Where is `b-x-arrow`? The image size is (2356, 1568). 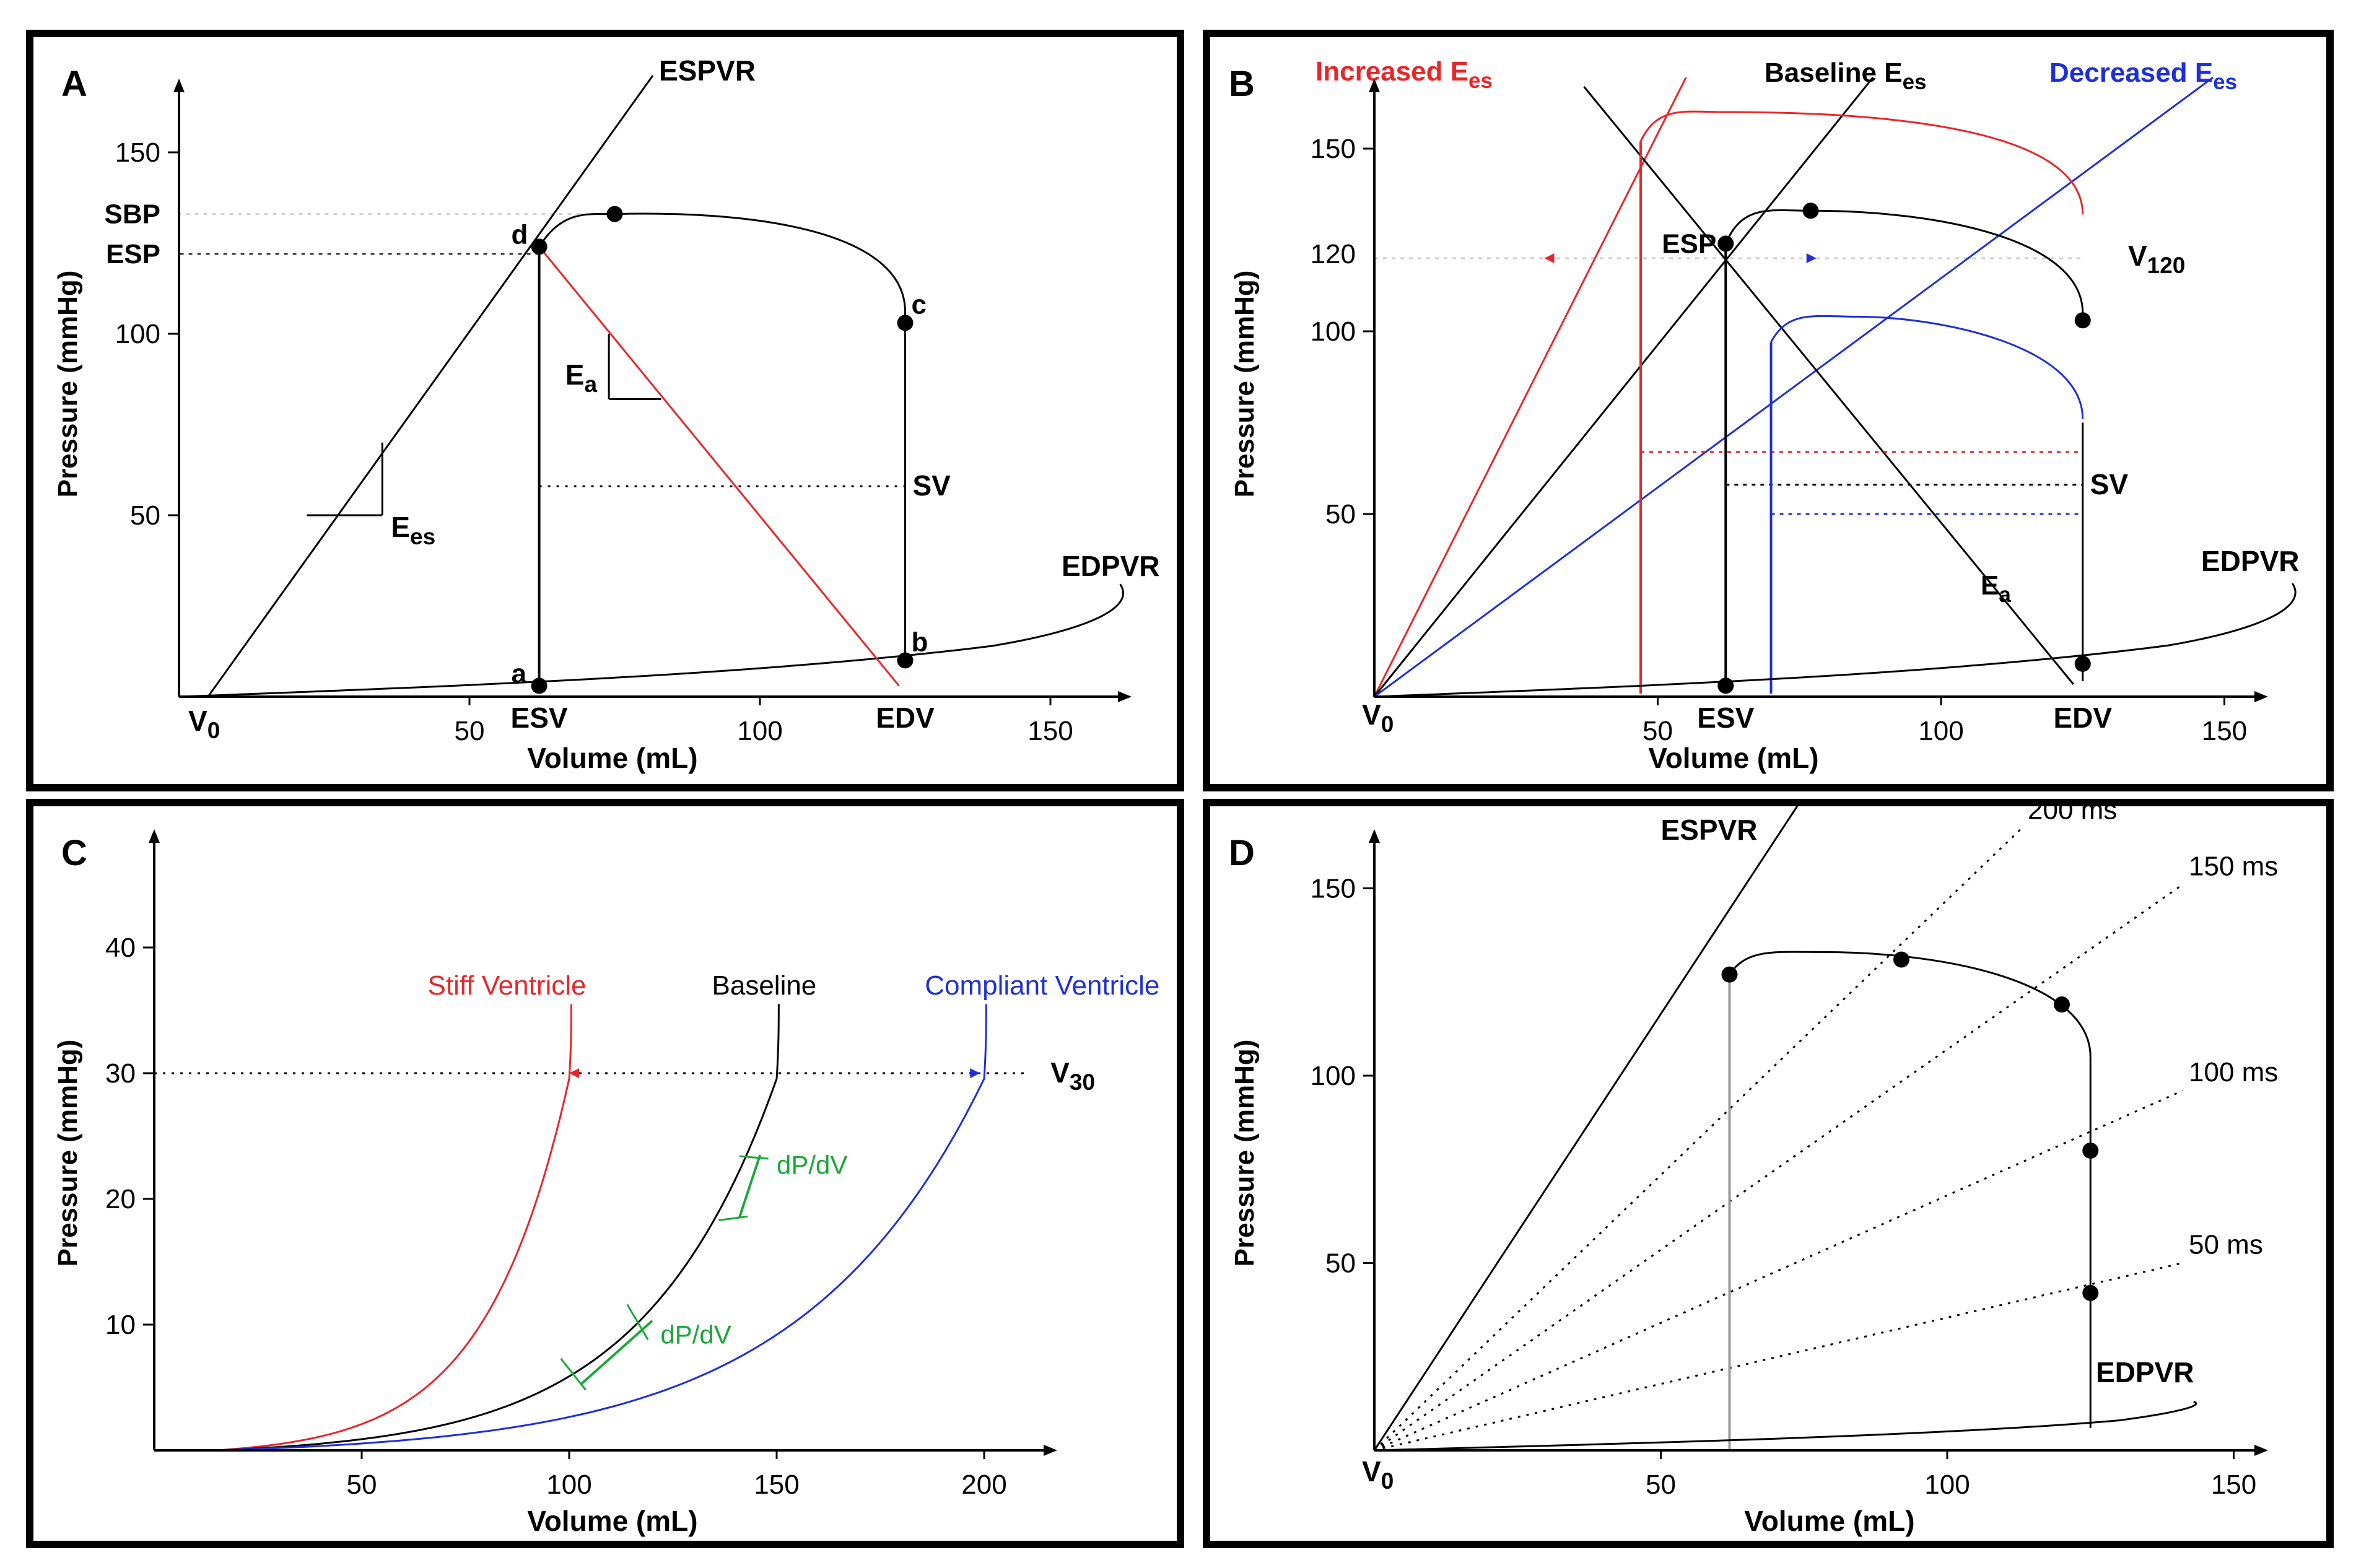 b-x-arrow is located at coordinates (2261, 696).